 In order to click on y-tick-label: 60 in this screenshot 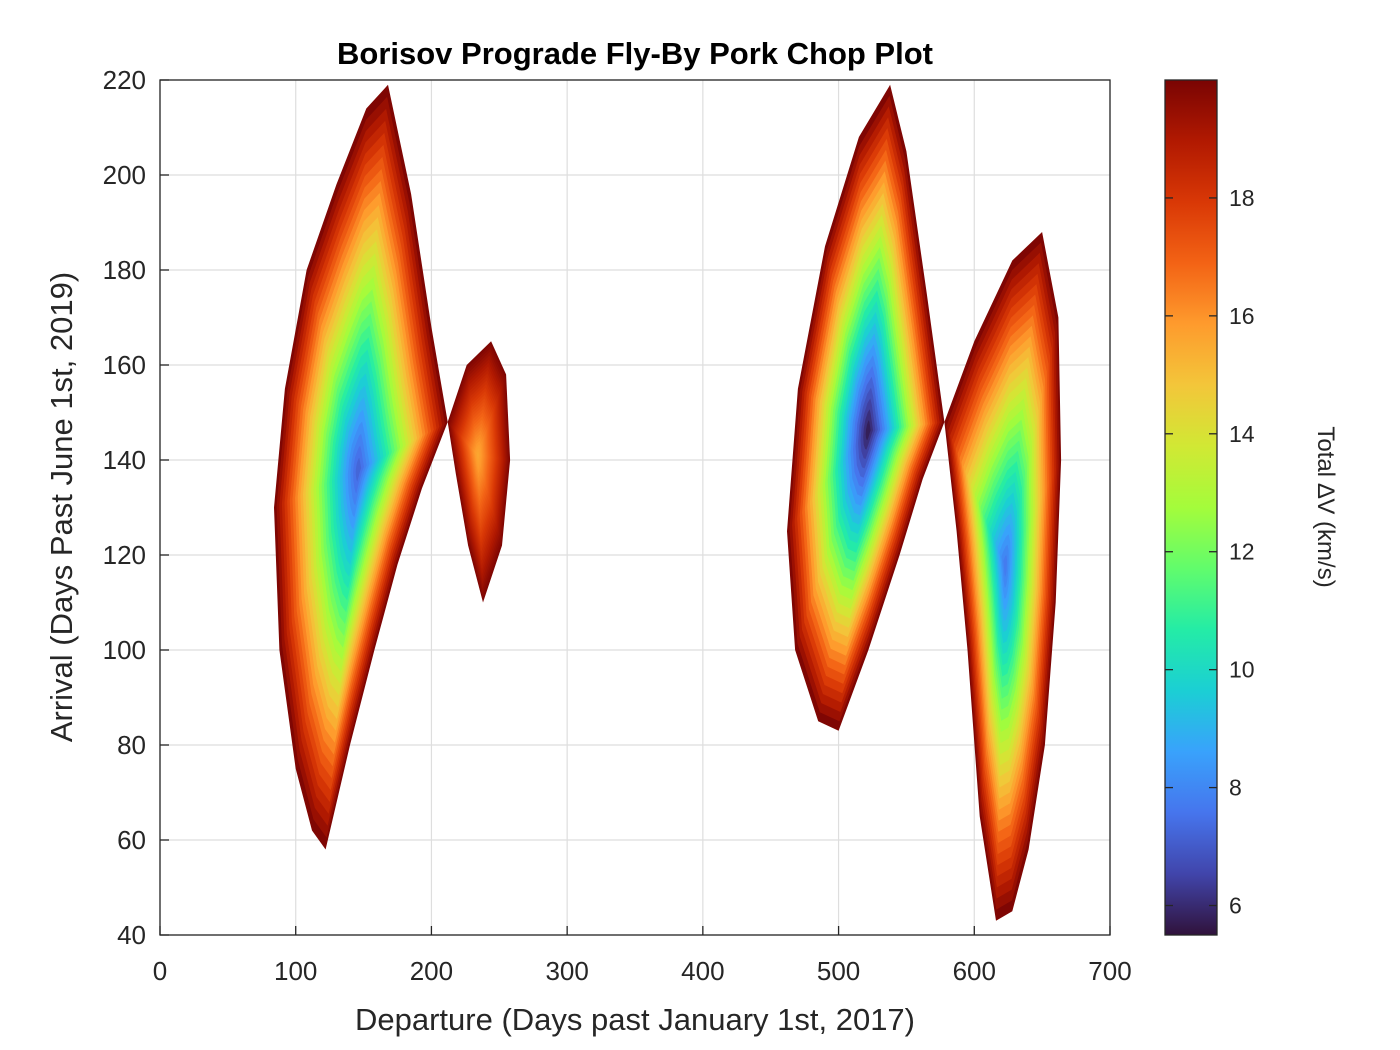, I will do `click(131, 840)`.